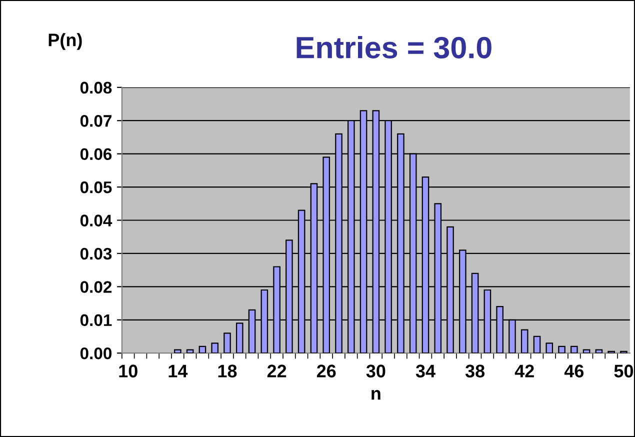  Describe the element at coordinates (227, 371) in the screenshot. I see `x-tick-label: 18` at that location.